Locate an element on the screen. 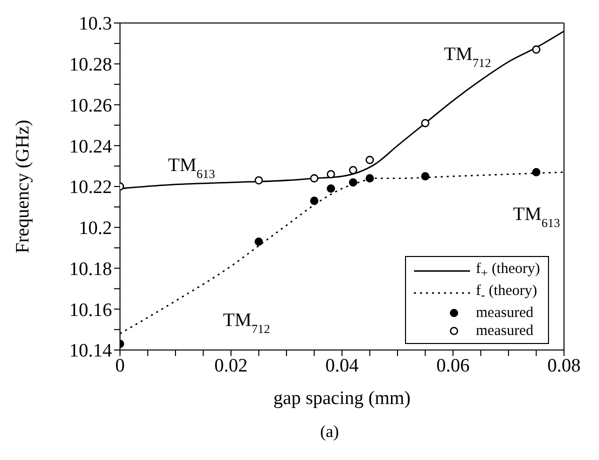 The image size is (599, 460). text: (a) is located at coordinates (329, 432).